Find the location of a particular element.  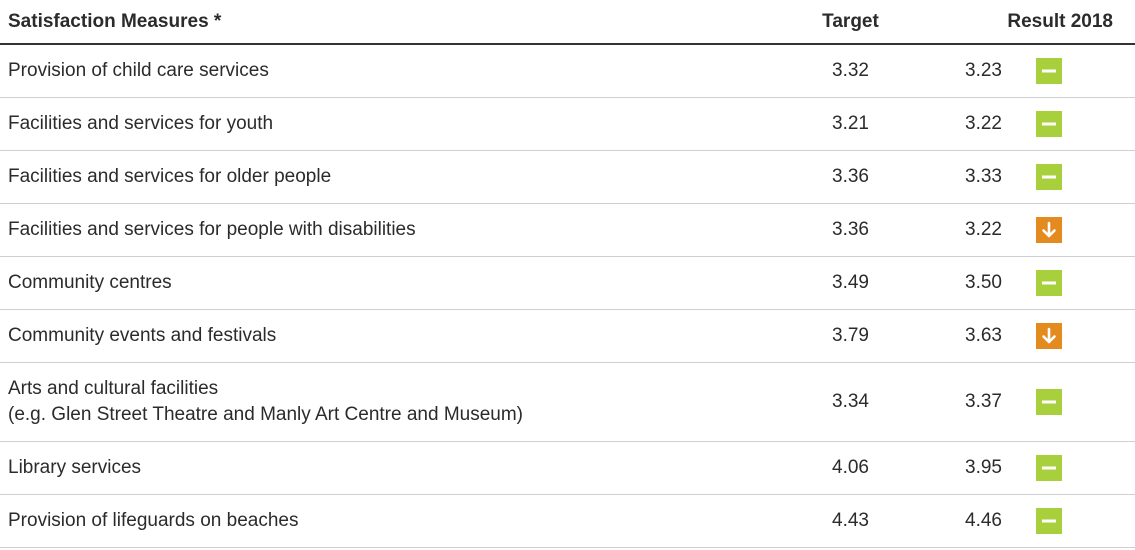

measure-text: Community events and festivals is located at coordinates (142, 335).